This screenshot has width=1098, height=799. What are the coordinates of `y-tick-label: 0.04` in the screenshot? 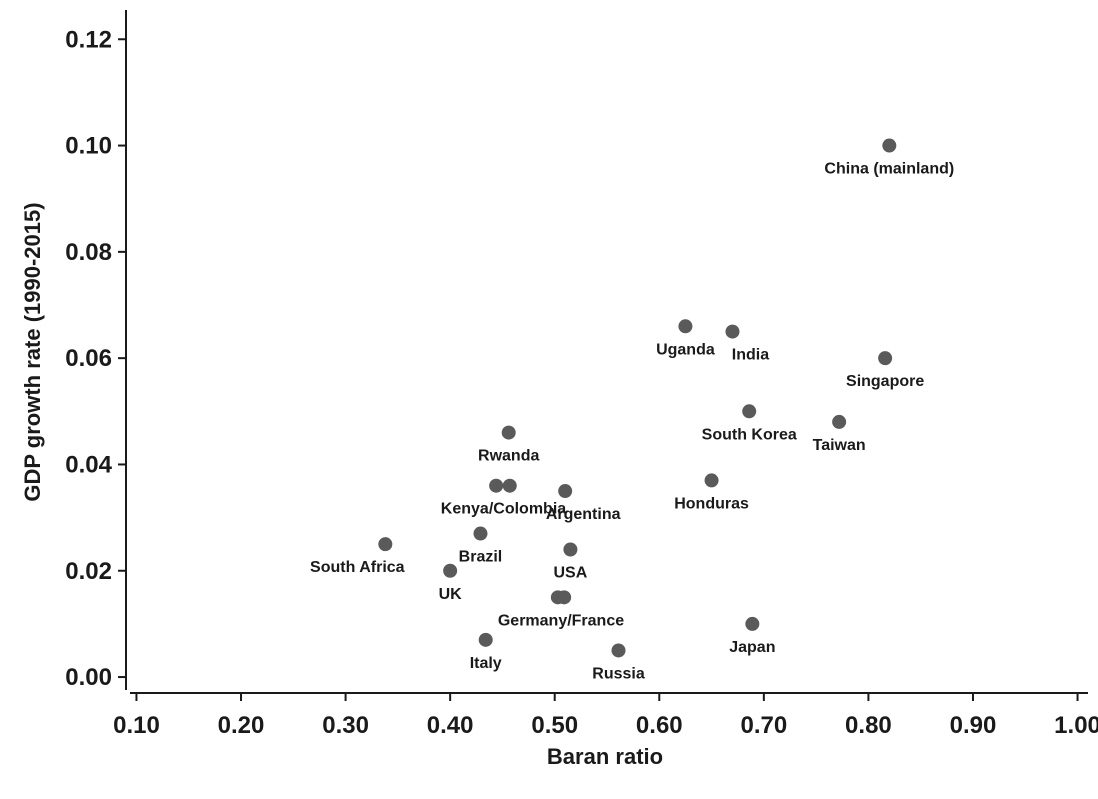 It's located at (88, 464).